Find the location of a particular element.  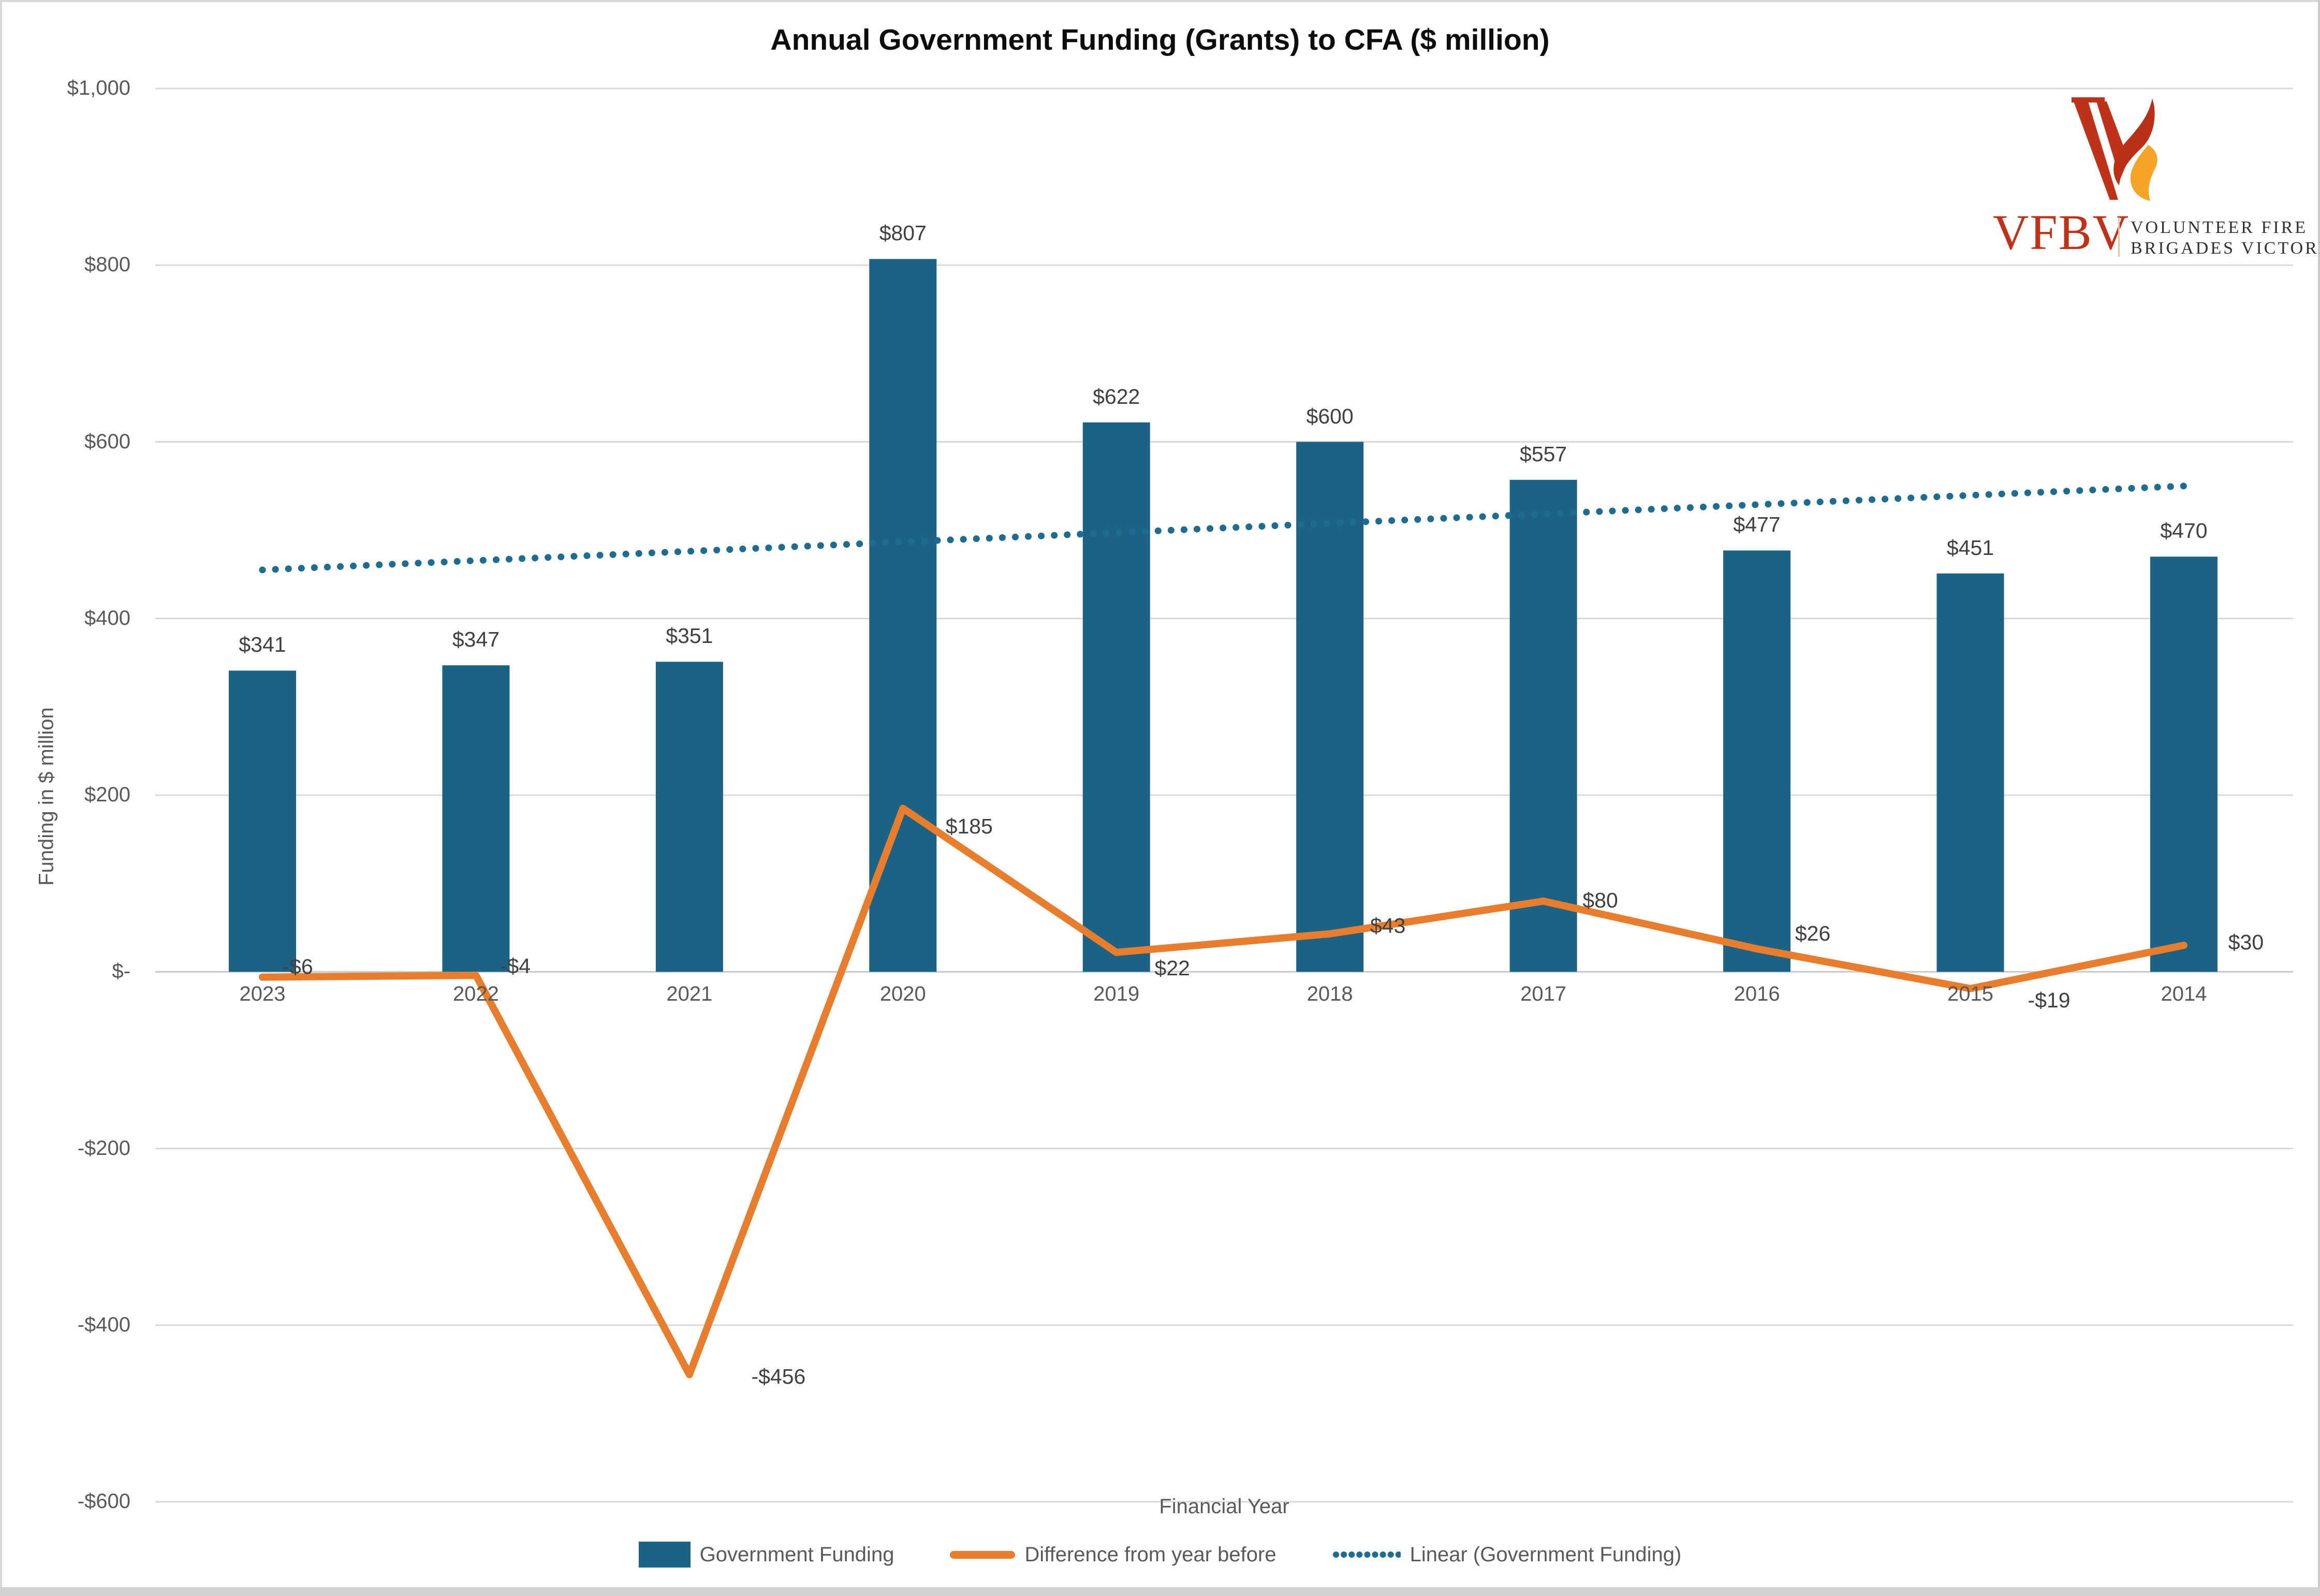

legend-item-linear-trend: Linear (Government Funding) is located at coordinates (1507, 1554).